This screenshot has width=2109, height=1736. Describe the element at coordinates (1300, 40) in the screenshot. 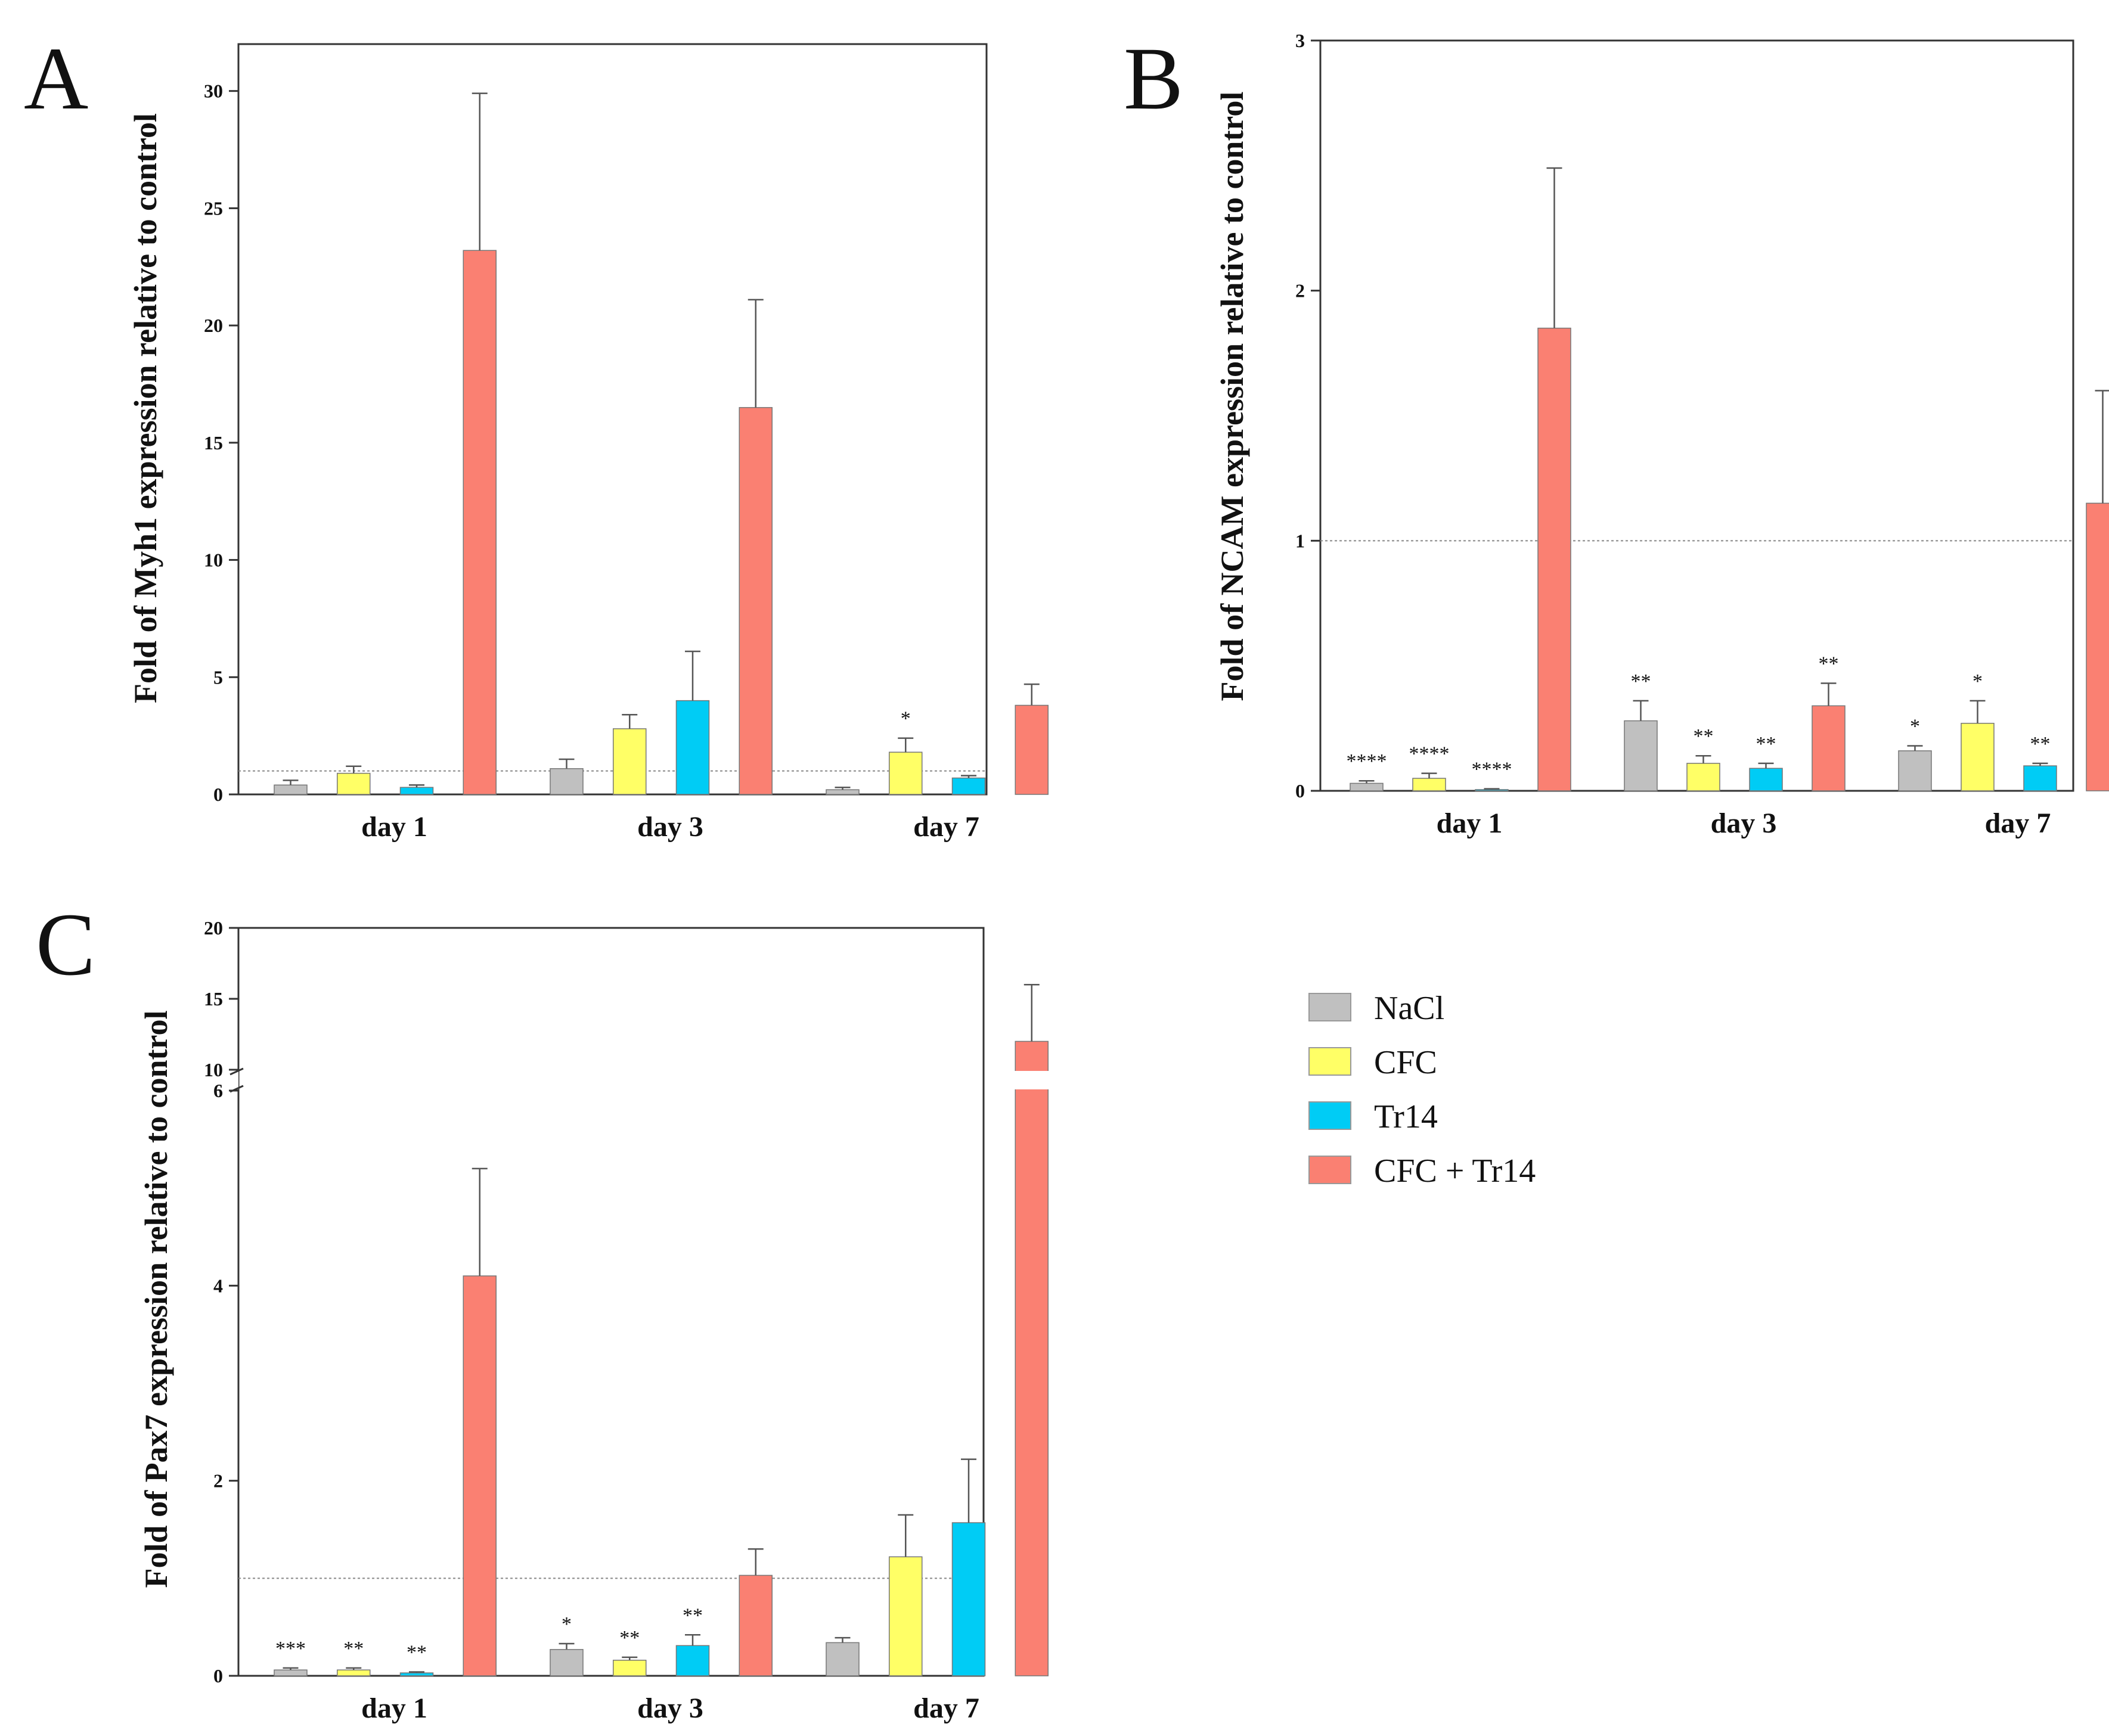

I see `panel-b-y-tick-label-3: 3` at that location.